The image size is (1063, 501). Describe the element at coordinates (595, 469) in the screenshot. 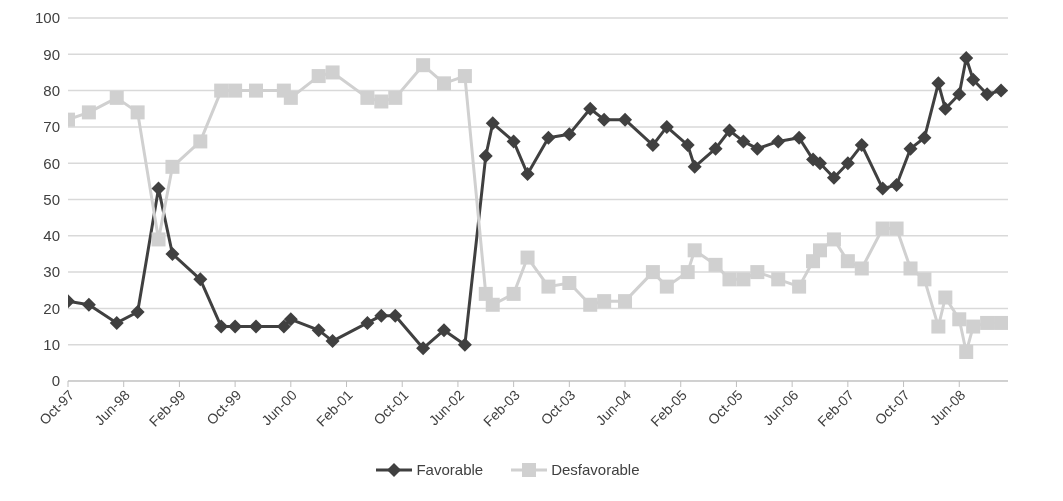

I see `legend-label: Desfavorable` at that location.